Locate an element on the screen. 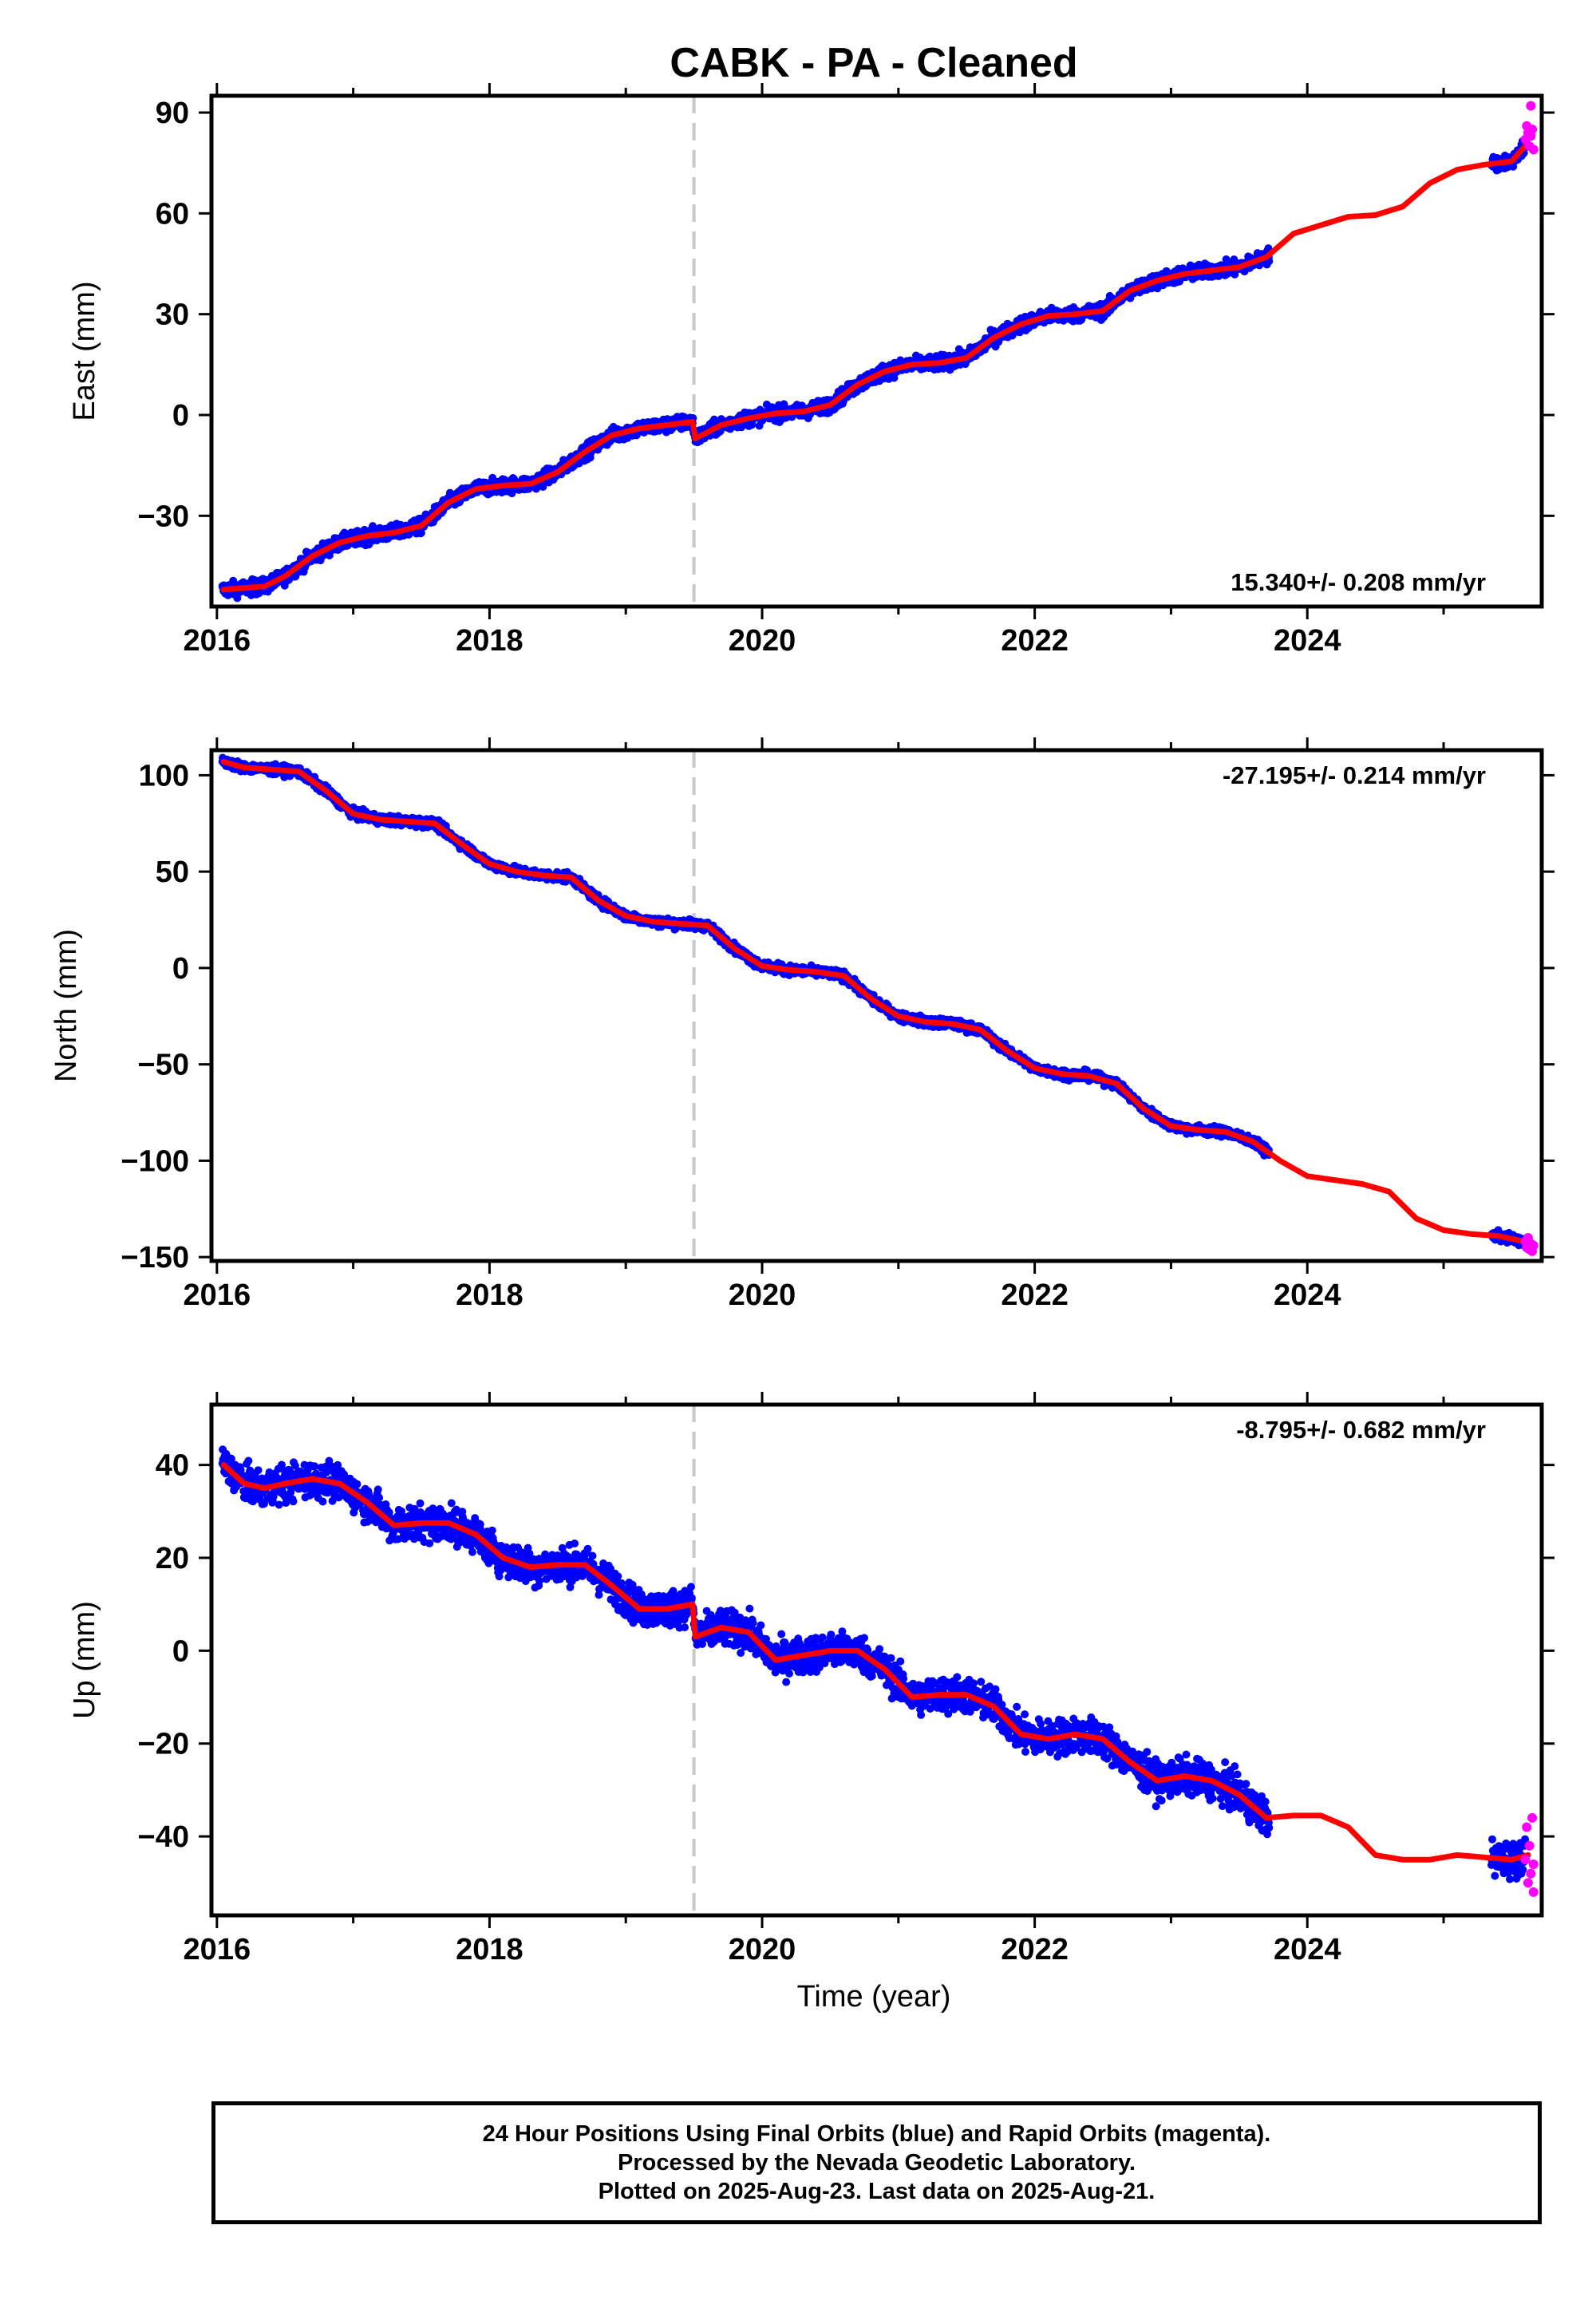  y-tick-label: 30 is located at coordinates (172, 315).